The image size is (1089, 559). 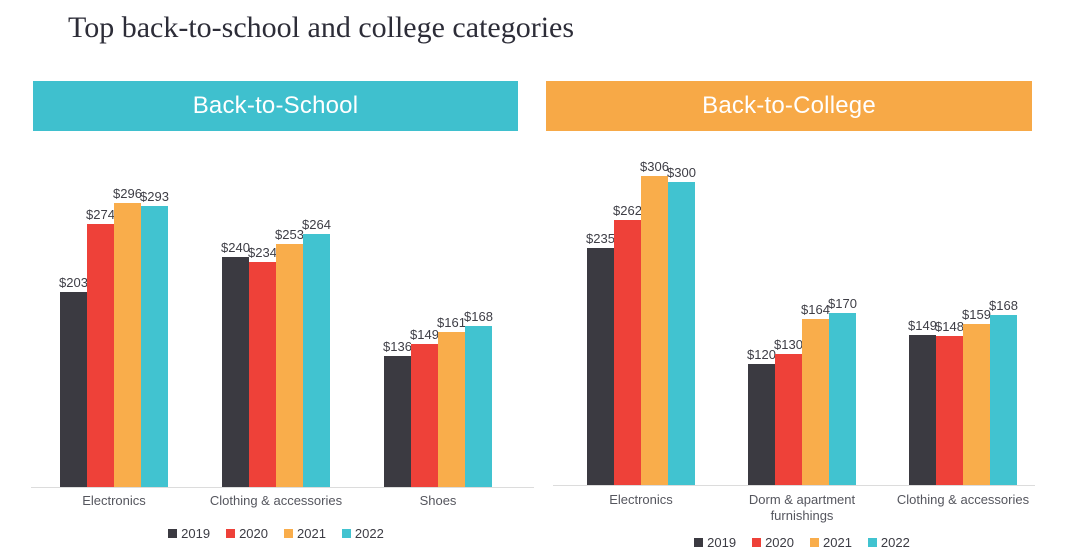 I want to click on bar-group-clothing-accessories: $240 $234 $253 $264, so click(x=276, y=352).